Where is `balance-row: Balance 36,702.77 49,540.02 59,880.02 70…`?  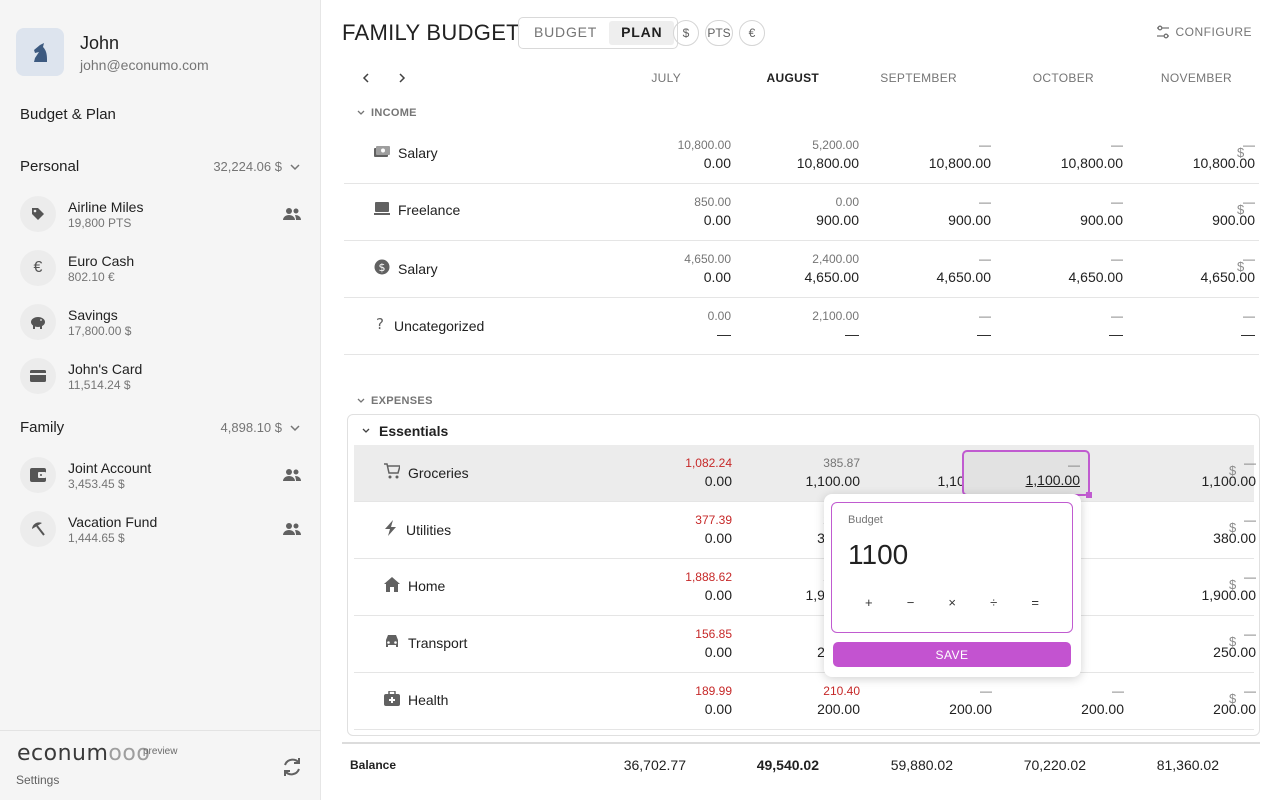
balance-row: Balance 36,702.77 49,540.02 59,880.02 70… is located at coordinates (801, 764).